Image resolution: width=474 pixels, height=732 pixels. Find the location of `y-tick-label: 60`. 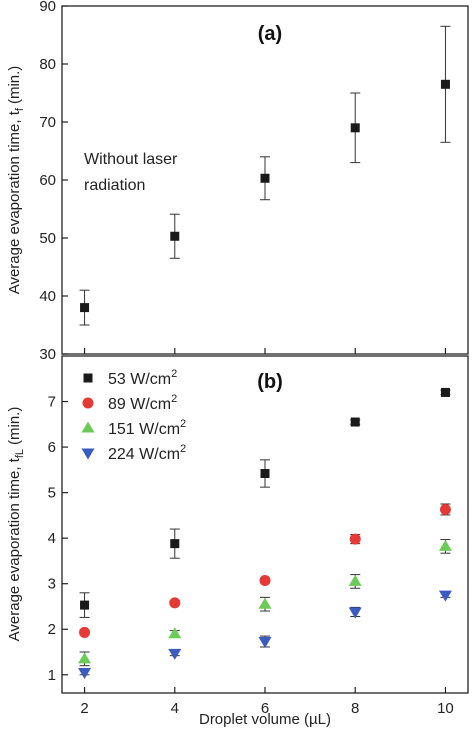

y-tick-label: 60 is located at coordinates (47, 180).